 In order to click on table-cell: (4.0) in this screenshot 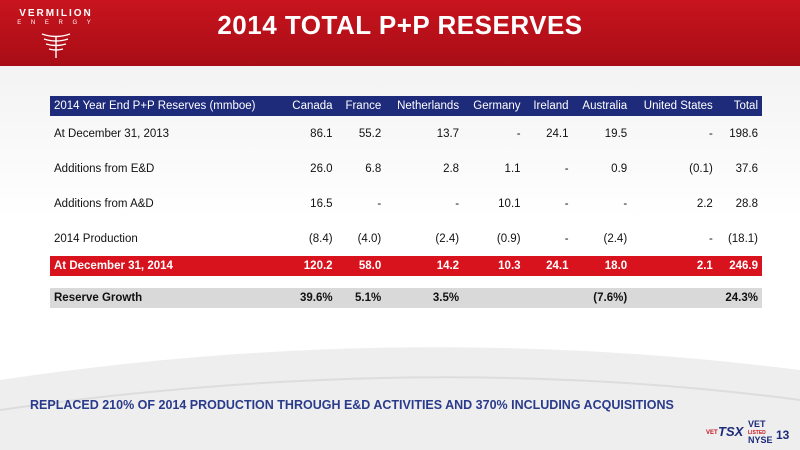, I will do `click(369, 238)`.